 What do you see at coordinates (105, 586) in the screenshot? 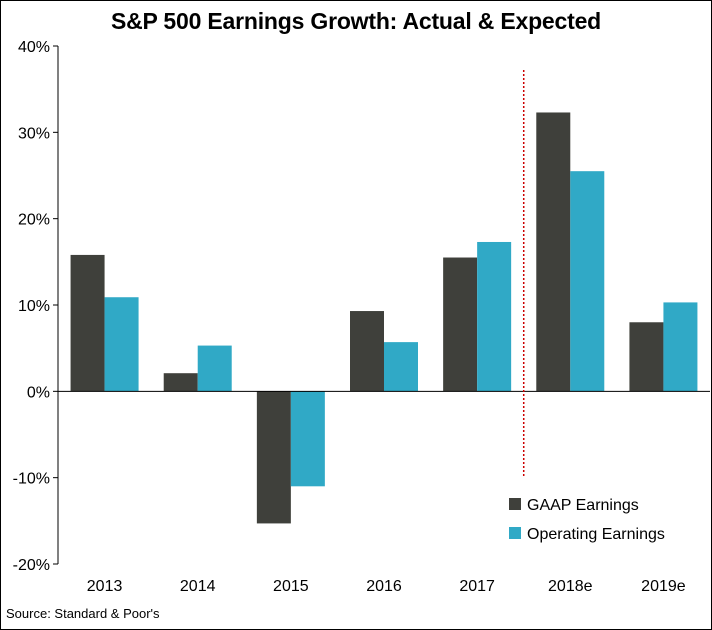
I see `x-tick-label: 2013` at bounding box center [105, 586].